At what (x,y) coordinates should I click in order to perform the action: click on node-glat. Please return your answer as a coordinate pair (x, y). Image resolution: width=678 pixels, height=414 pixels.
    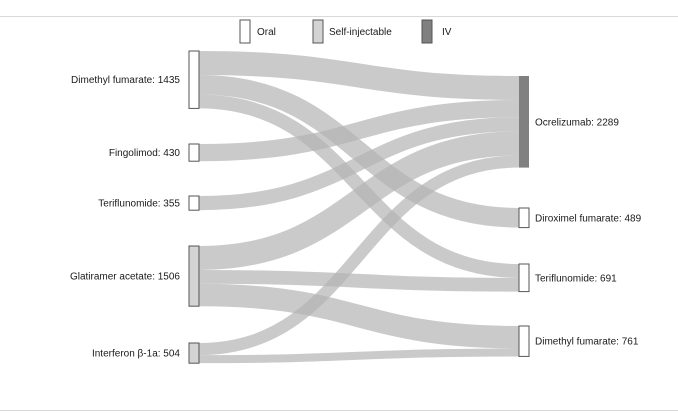
    Looking at the image, I should click on (194, 276).